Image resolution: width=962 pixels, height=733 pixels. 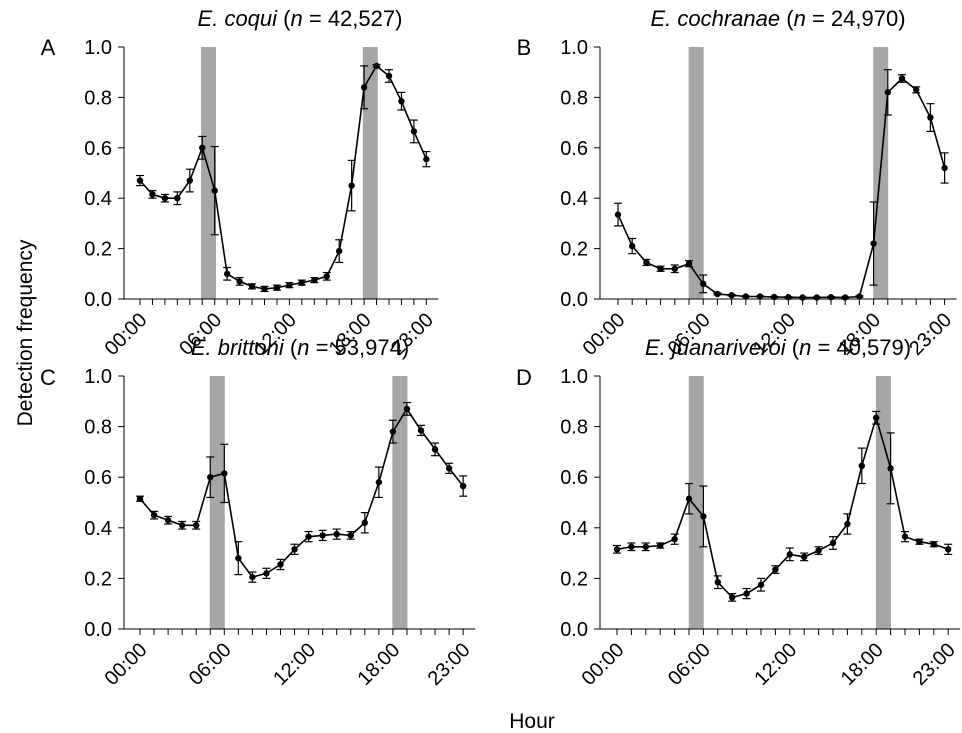 I want to click on panel-c-title: E. brittoni (n = 53,974), so click(x=300, y=347).